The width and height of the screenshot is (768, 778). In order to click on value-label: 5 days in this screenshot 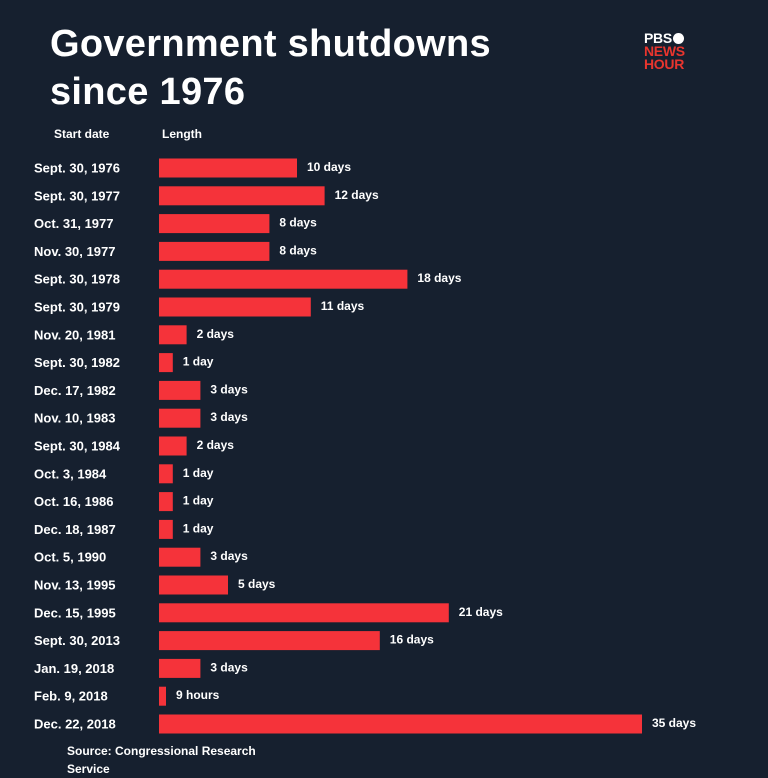, I will do `click(257, 584)`.